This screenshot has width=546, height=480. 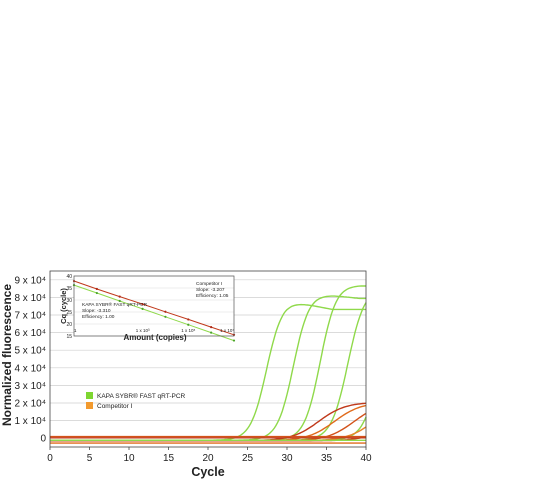 I want to click on x-tick-label: 10, so click(x=129, y=458).